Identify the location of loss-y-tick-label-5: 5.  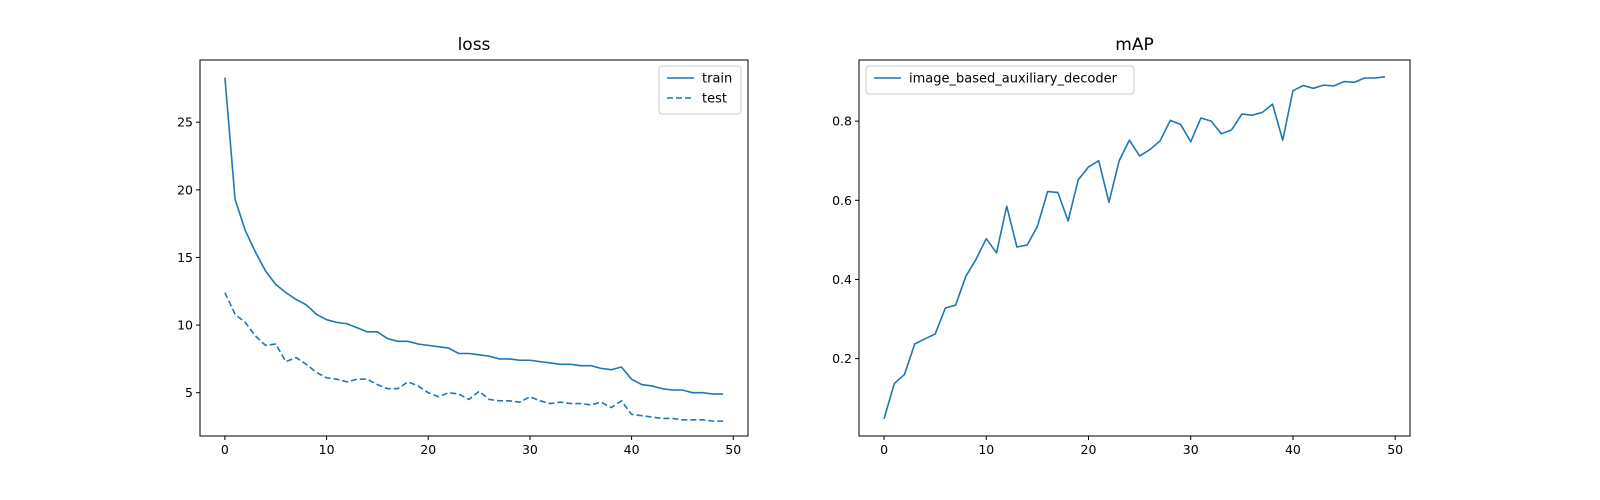
(189, 392).